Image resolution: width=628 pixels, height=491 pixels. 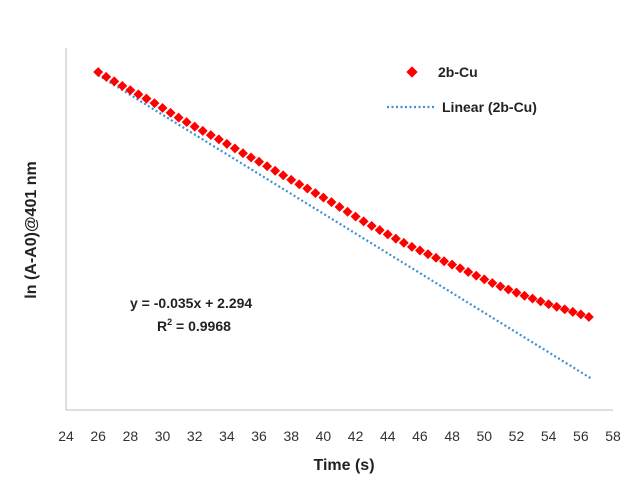 What do you see at coordinates (201, 326) in the screenshot?
I see `r-squared-value: = 0.9968` at bounding box center [201, 326].